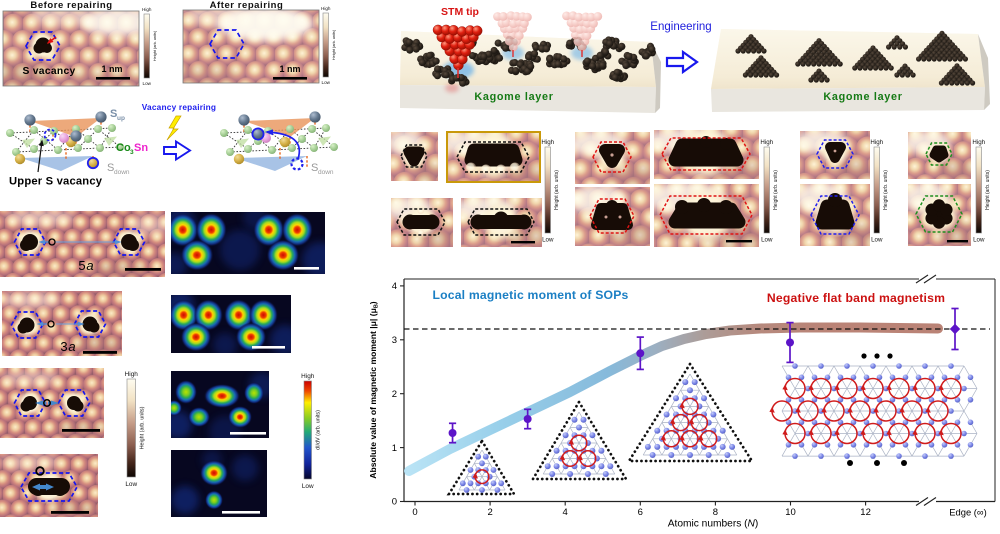  What do you see at coordinates (680, 27) in the screenshot?
I see `svg-text: Engineering` at bounding box center [680, 27].